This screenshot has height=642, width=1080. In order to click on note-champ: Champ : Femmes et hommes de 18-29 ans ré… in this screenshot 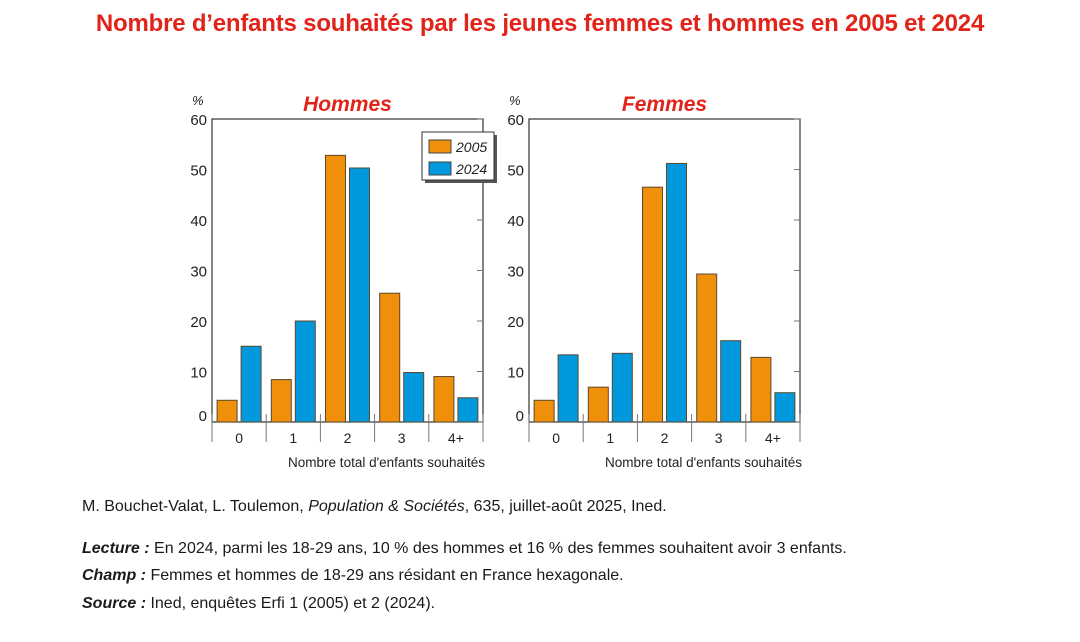, I will do `click(353, 576)`.